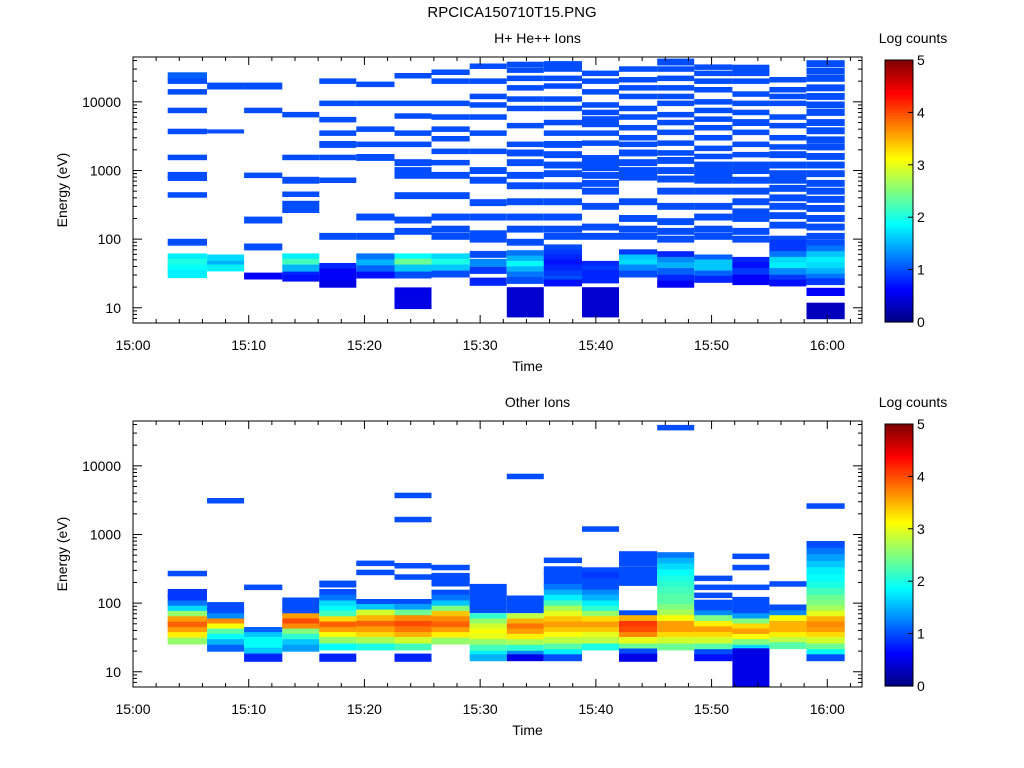  Describe the element at coordinates (248, 345) in the screenshot. I see `x-tick-label: 15:10` at that location.